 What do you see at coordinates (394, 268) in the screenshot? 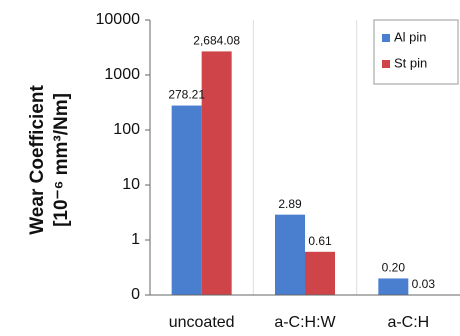
I see `value-label: 0.20` at bounding box center [394, 268].